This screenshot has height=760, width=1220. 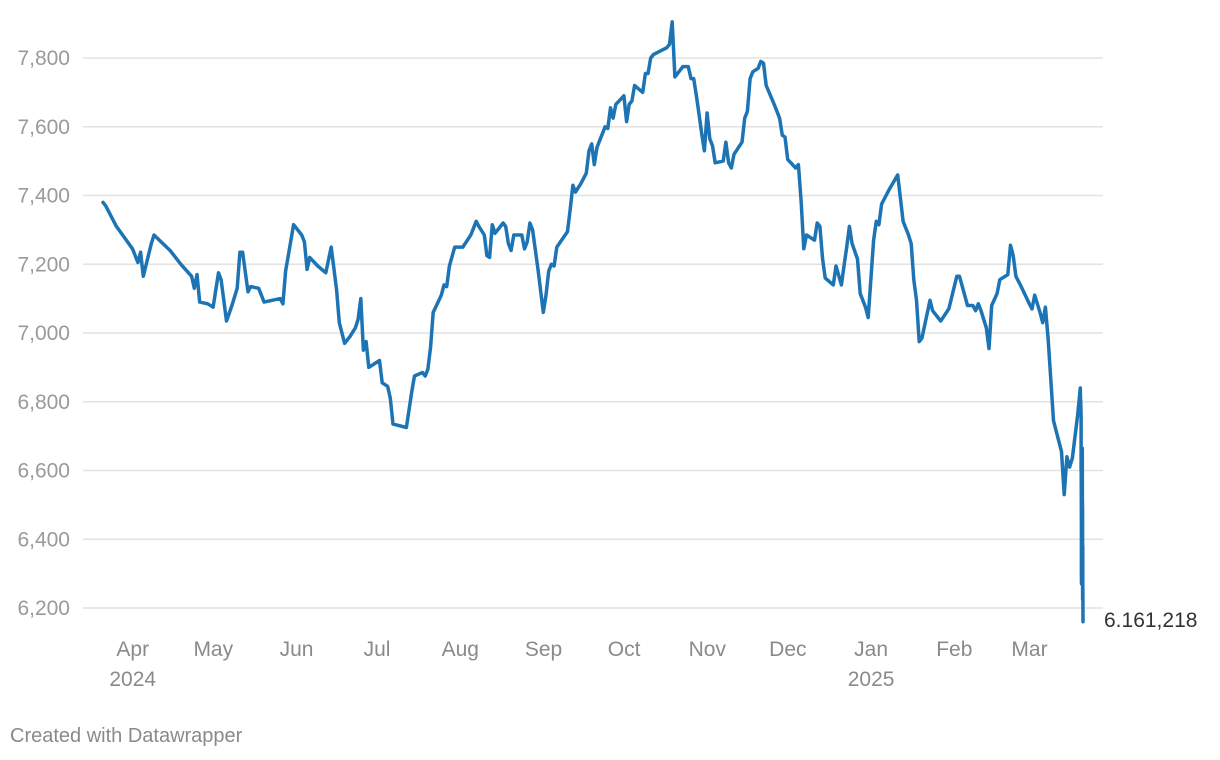 I want to click on y-tick-label: 7,400, so click(x=43, y=196).